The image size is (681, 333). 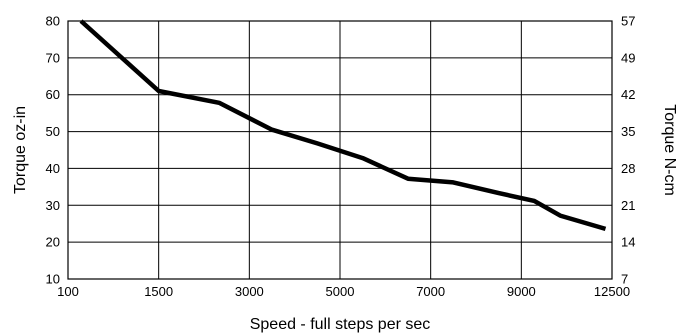 I want to click on y-right-tick-label: 42, so click(x=628, y=94).